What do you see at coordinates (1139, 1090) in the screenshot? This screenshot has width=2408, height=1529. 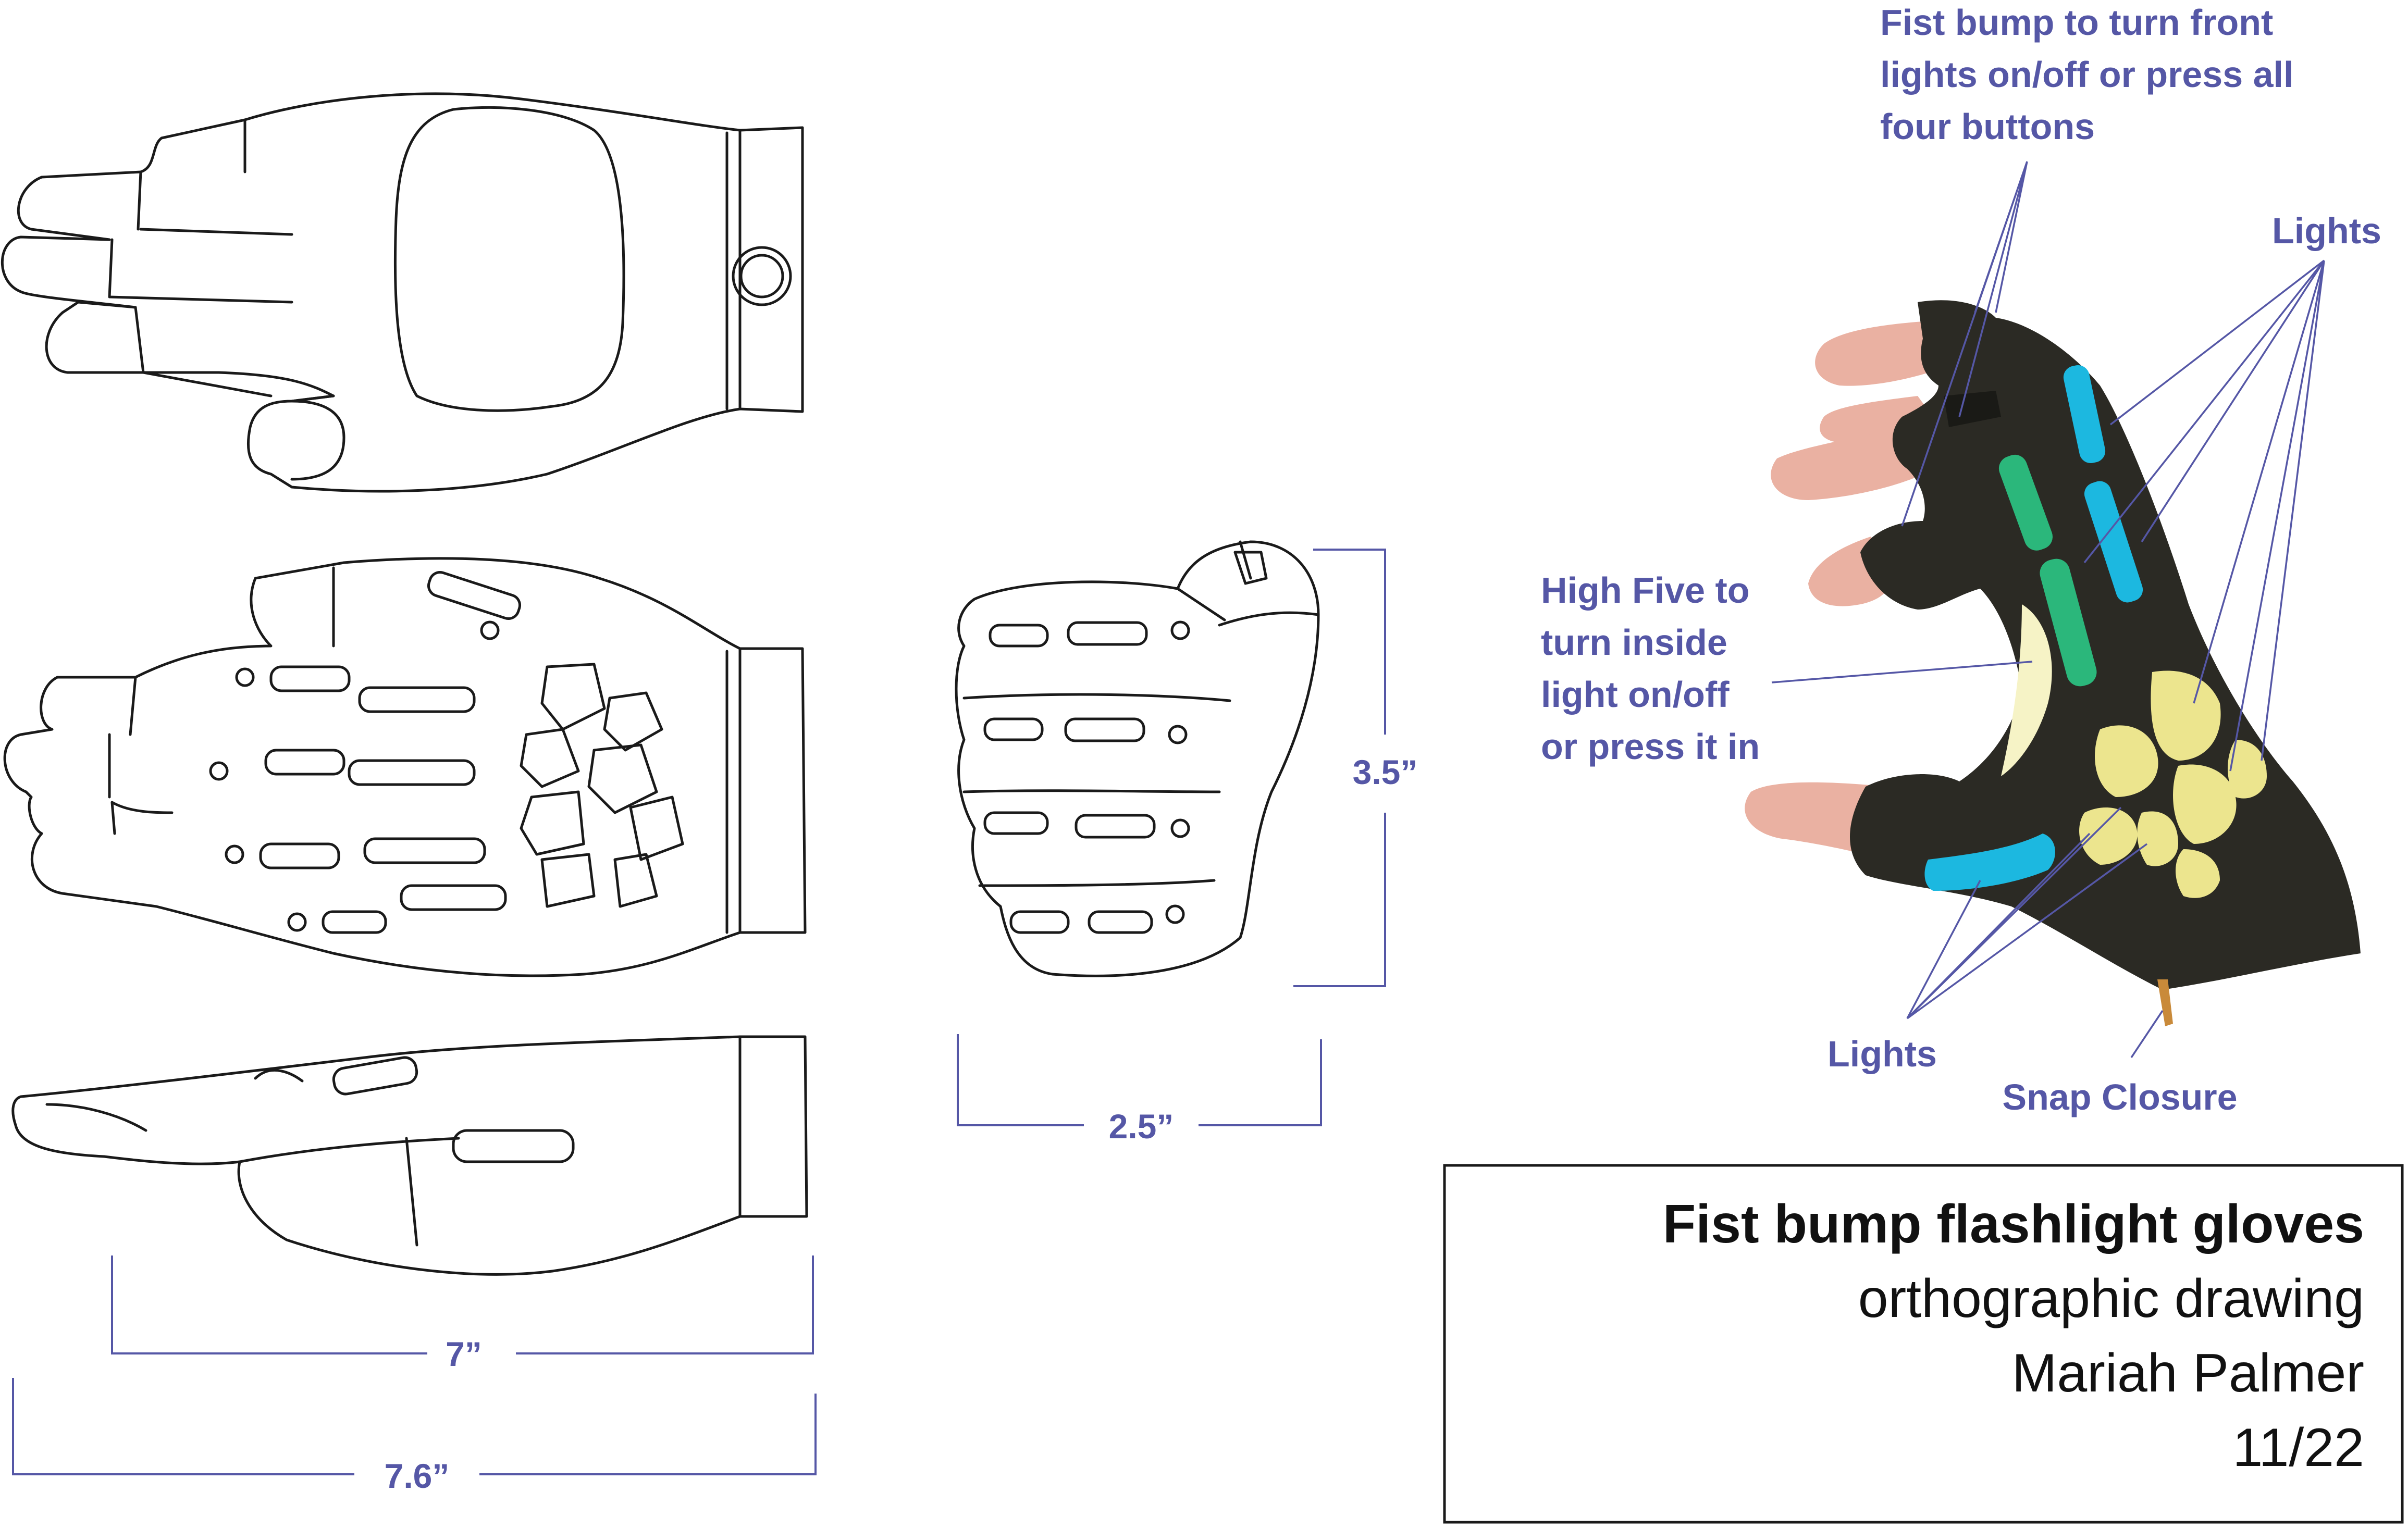 I see `dimension-fist-width: 2.5”` at bounding box center [1139, 1090].